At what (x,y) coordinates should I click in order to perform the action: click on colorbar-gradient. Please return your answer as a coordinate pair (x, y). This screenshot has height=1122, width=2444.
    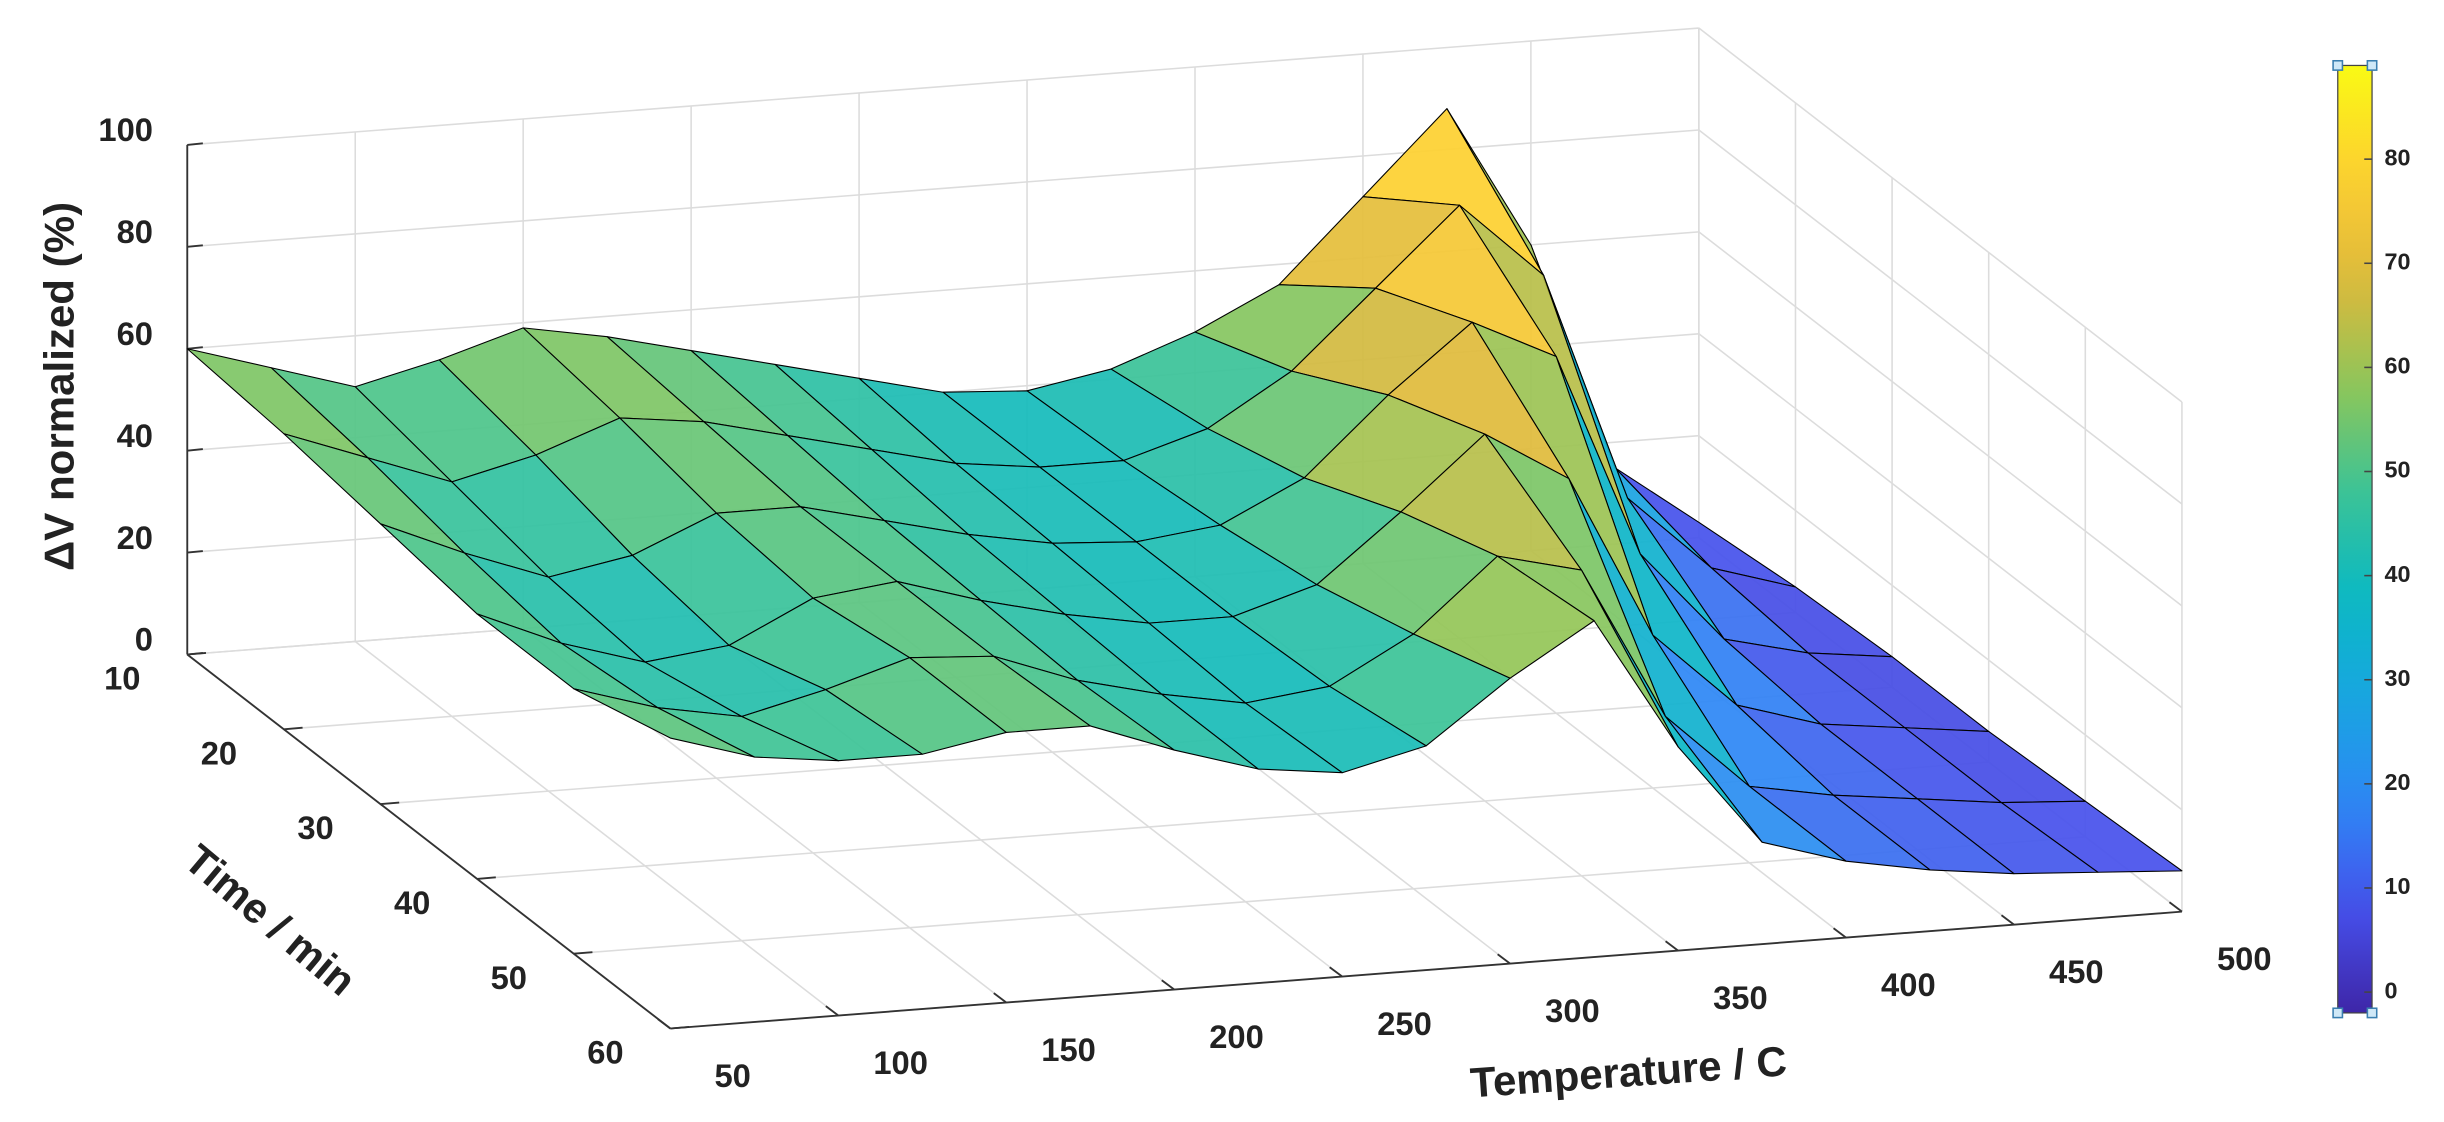
    Looking at the image, I should click on (2355, 539).